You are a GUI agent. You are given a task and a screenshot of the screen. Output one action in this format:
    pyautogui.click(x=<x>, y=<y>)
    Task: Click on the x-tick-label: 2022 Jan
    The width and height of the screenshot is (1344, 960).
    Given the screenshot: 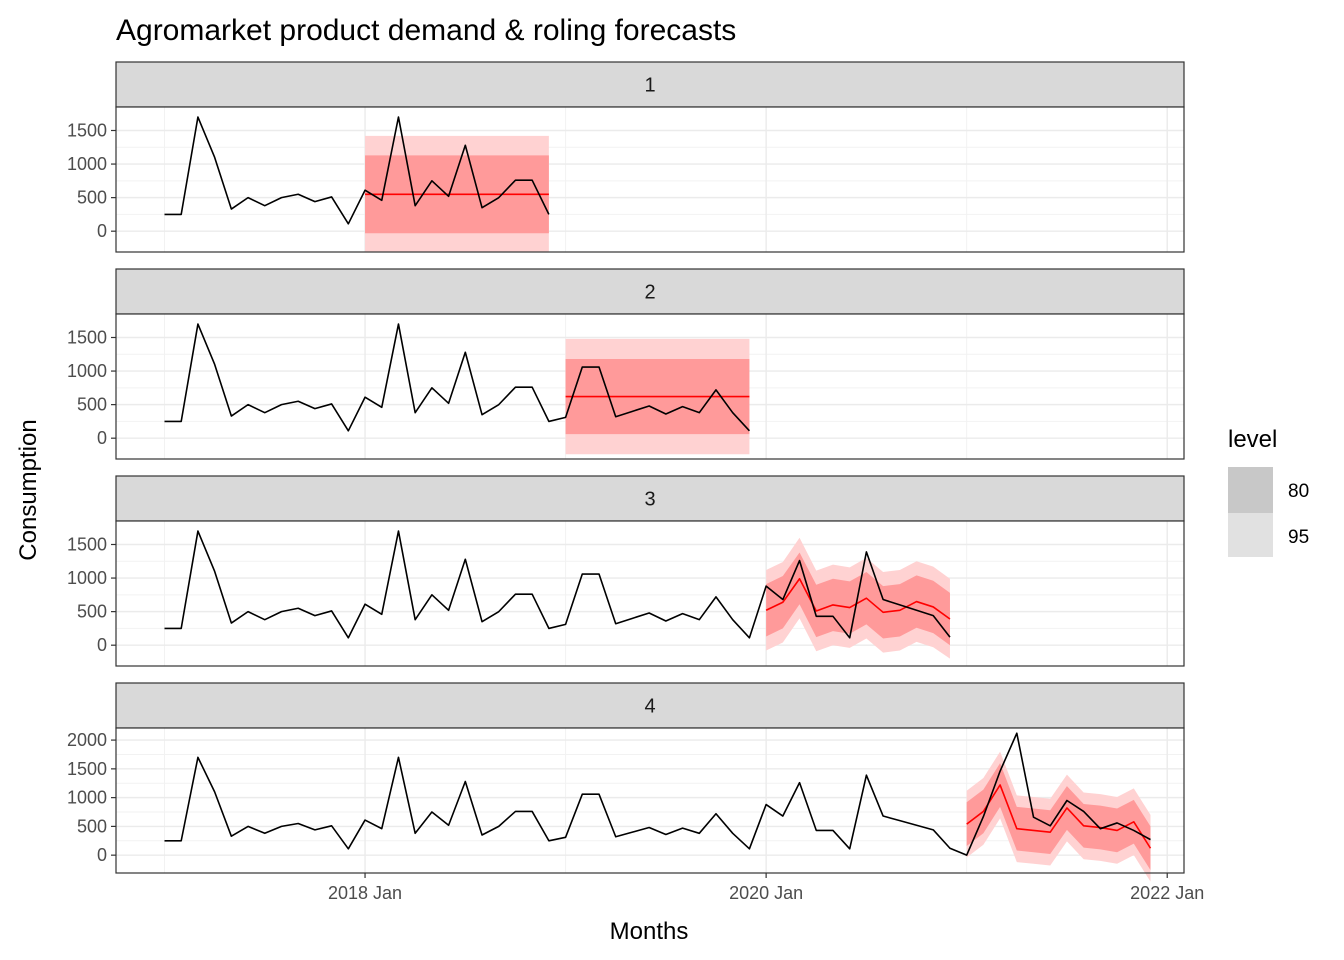 What is the action you would take?
    pyautogui.click(x=1167, y=893)
    